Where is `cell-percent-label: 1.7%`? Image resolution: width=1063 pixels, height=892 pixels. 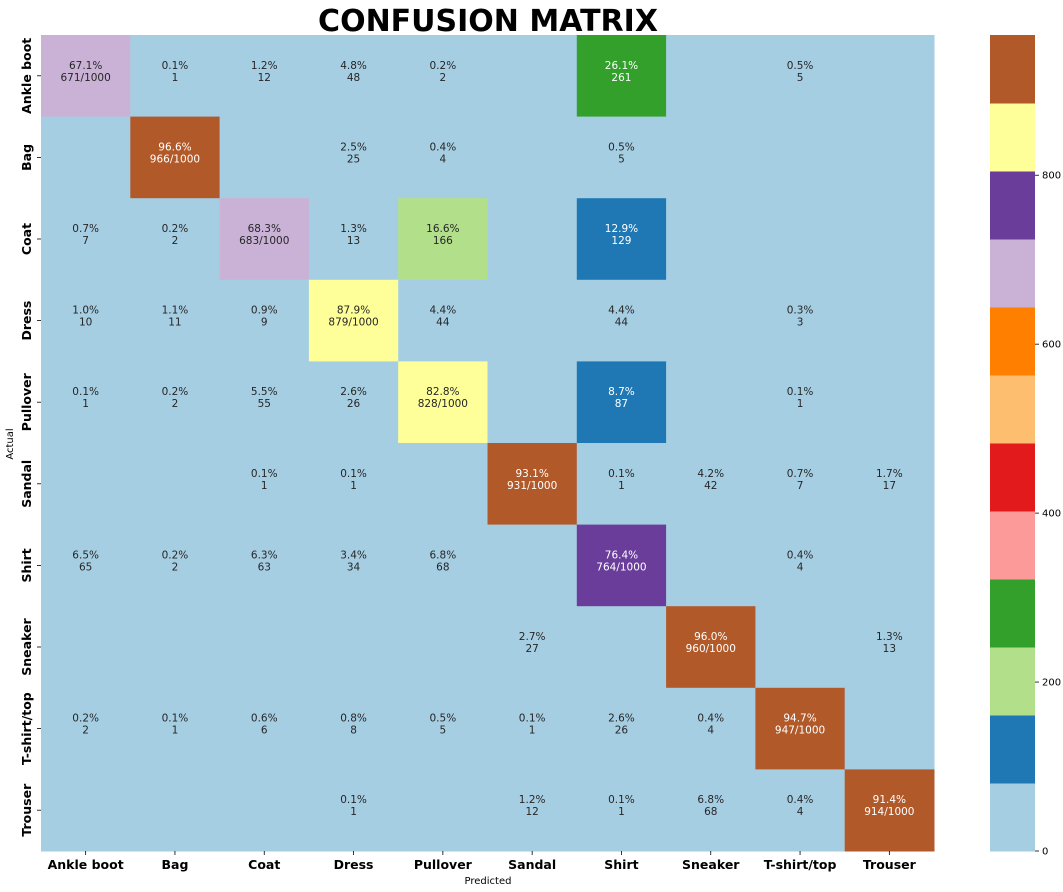 cell-percent-label: 1.7% is located at coordinates (889, 474).